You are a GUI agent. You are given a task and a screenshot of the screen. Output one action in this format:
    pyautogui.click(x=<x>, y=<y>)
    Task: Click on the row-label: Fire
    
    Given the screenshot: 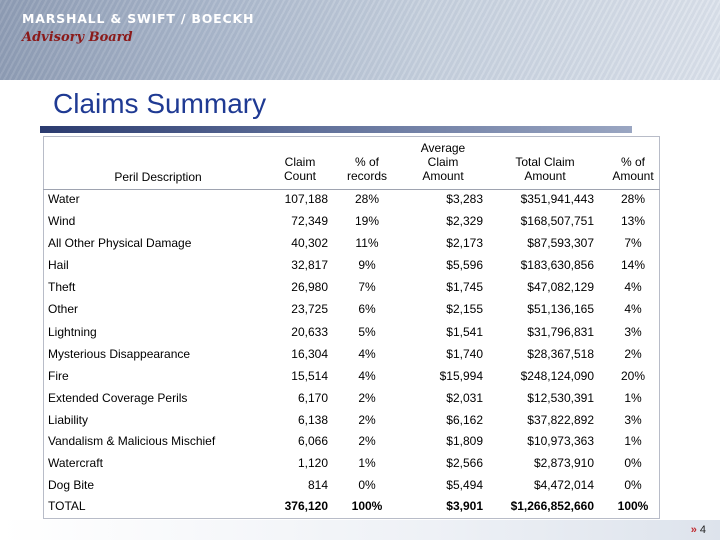 What is the action you would take?
    pyautogui.click(x=58, y=376)
    